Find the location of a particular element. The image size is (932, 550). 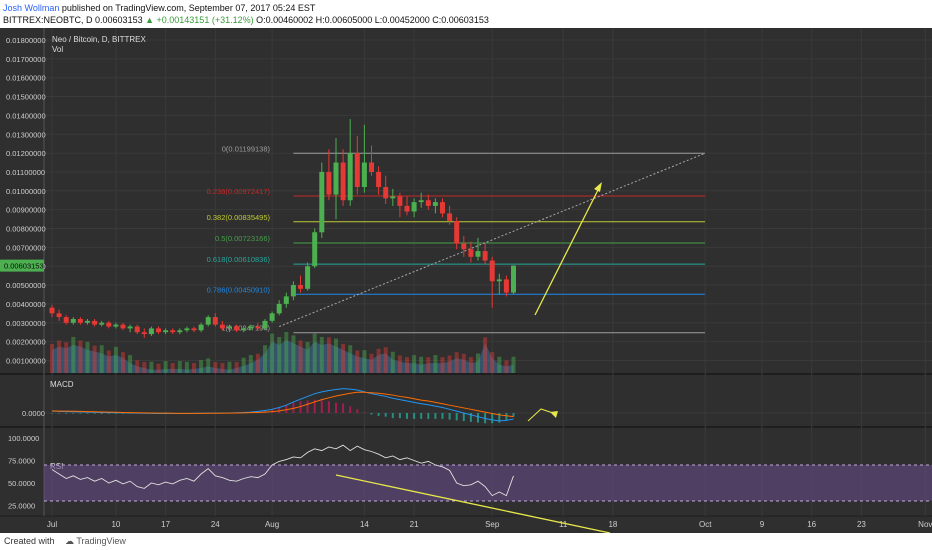

price-tick-label: 0.00800000 is located at coordinates (26, 229).